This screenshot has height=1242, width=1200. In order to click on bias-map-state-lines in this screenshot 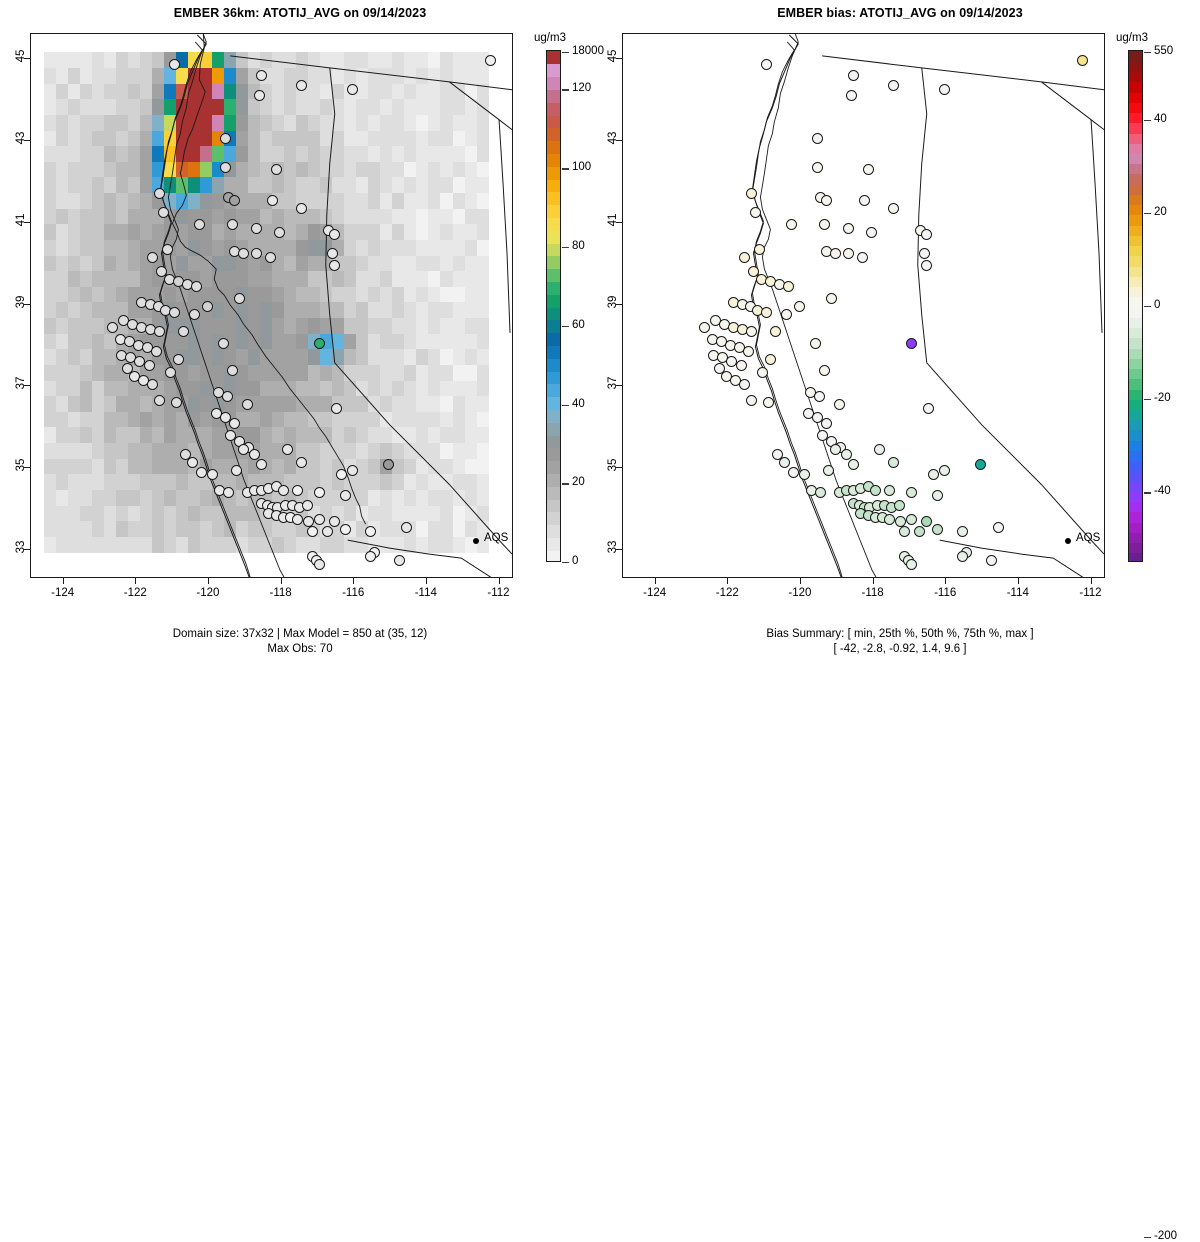, I will do `click(927, 305)`.